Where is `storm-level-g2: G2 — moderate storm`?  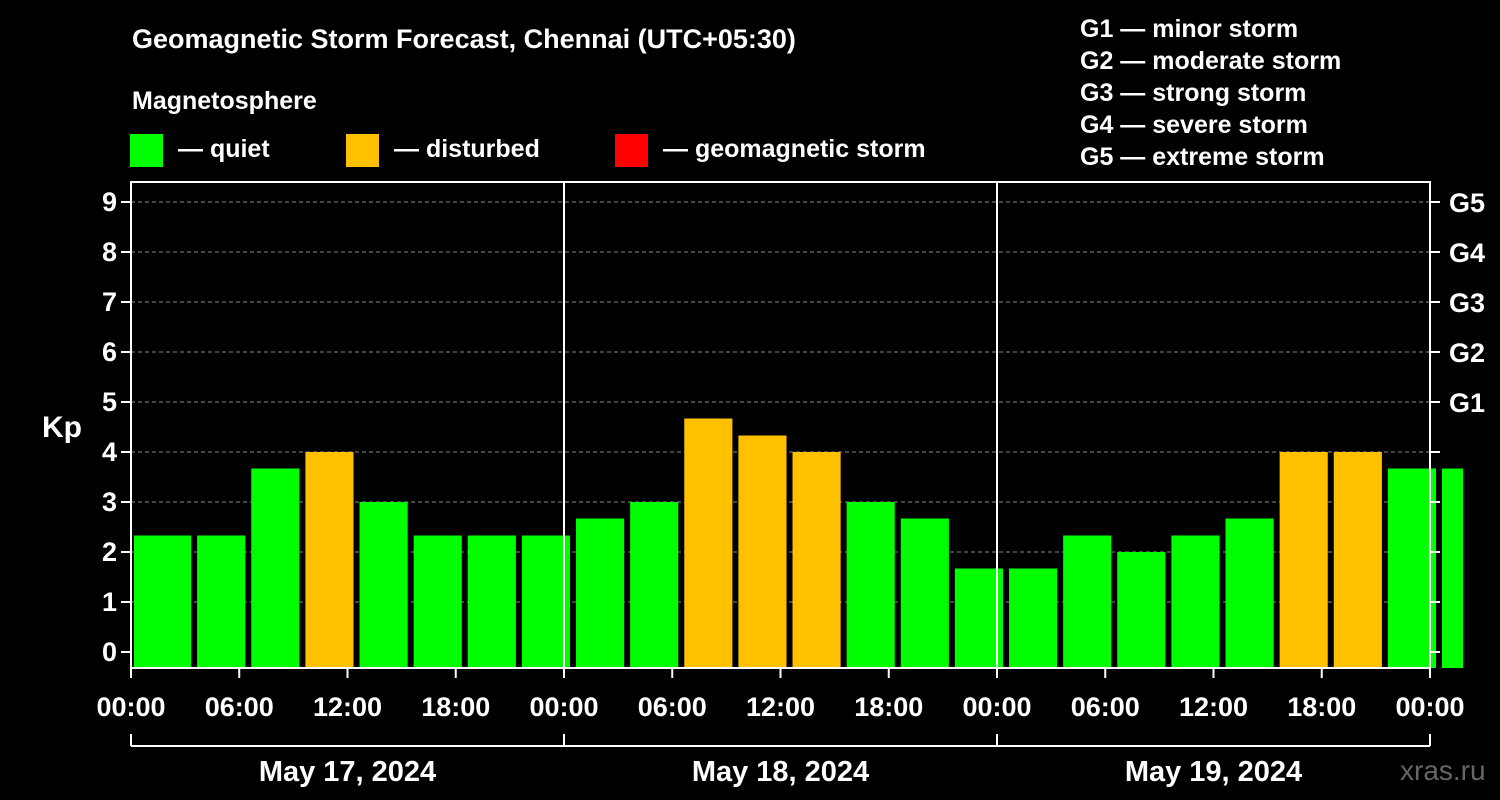 storm-level-g2: G2 — moderate storm is located at coordinates (1210, 61).